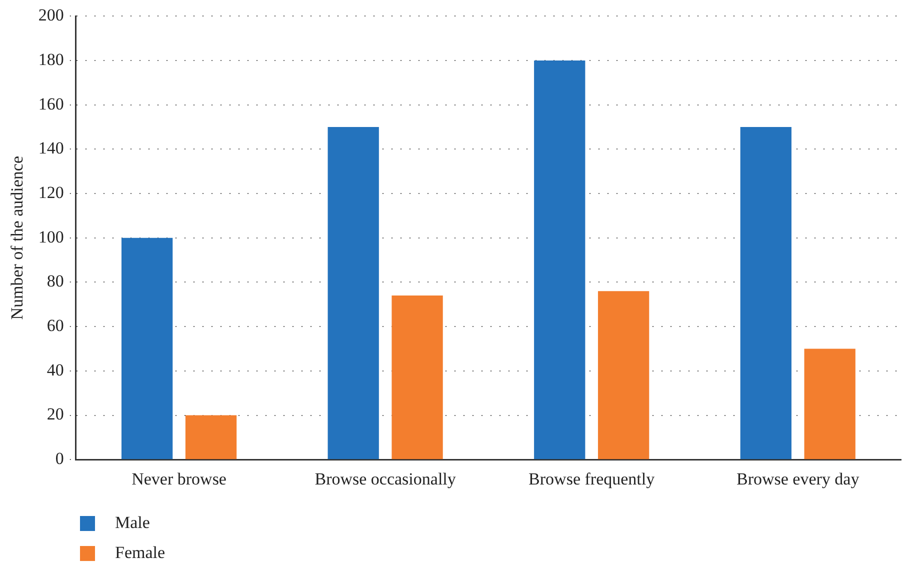  What do you see at coordinates (140, 552) in the screenshot?
I see `legend-label: Female` at bounding box center [140, 552].